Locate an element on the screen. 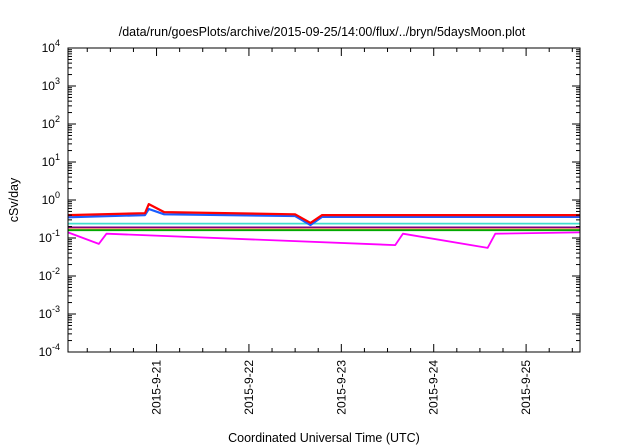 Image resolution: width=640 pixels, height=448 pixels. x-tick-label: 2015-9-22 is located at coordinates (249, 387).